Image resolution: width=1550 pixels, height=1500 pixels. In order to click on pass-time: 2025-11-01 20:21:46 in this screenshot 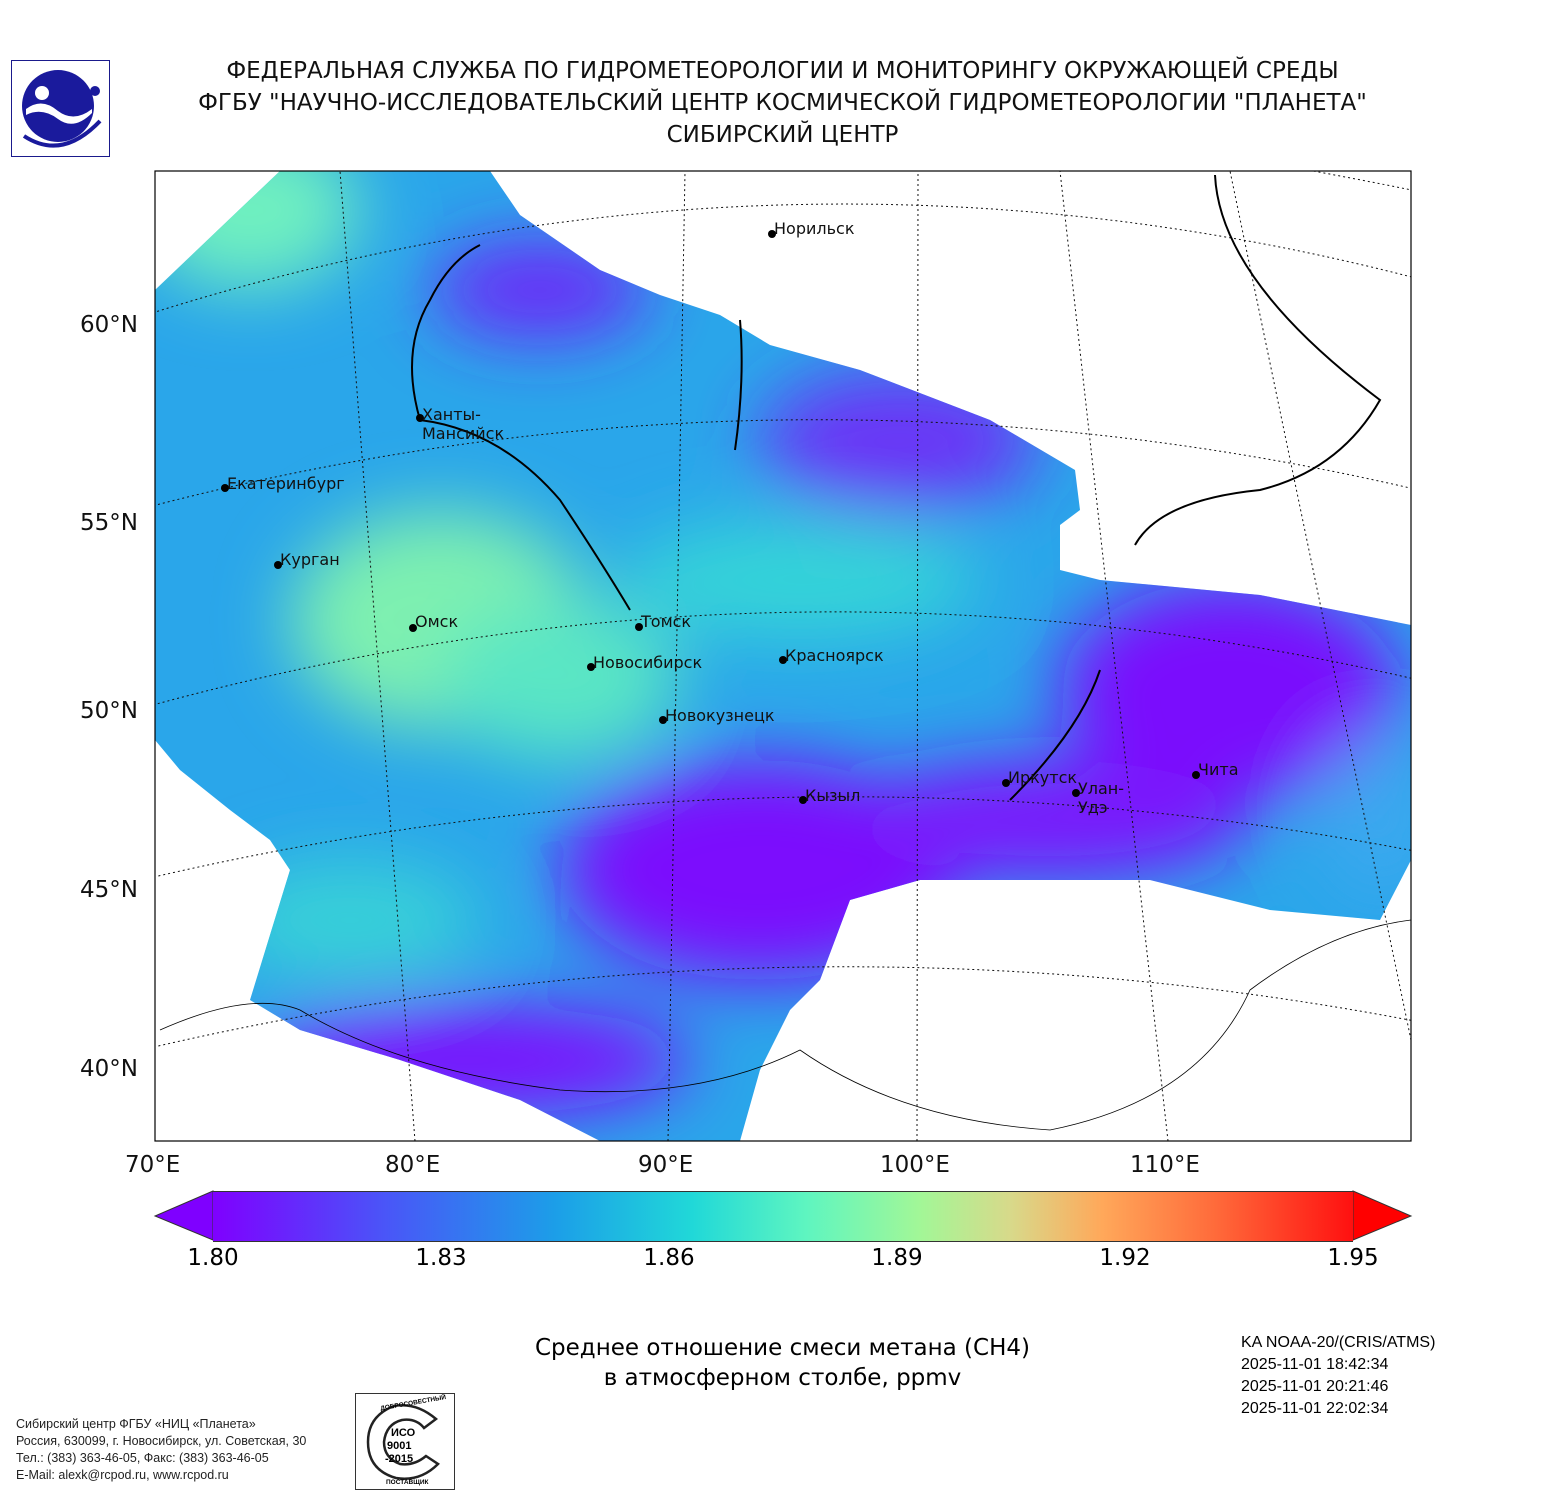, I will do `click(1315, 1386)`.